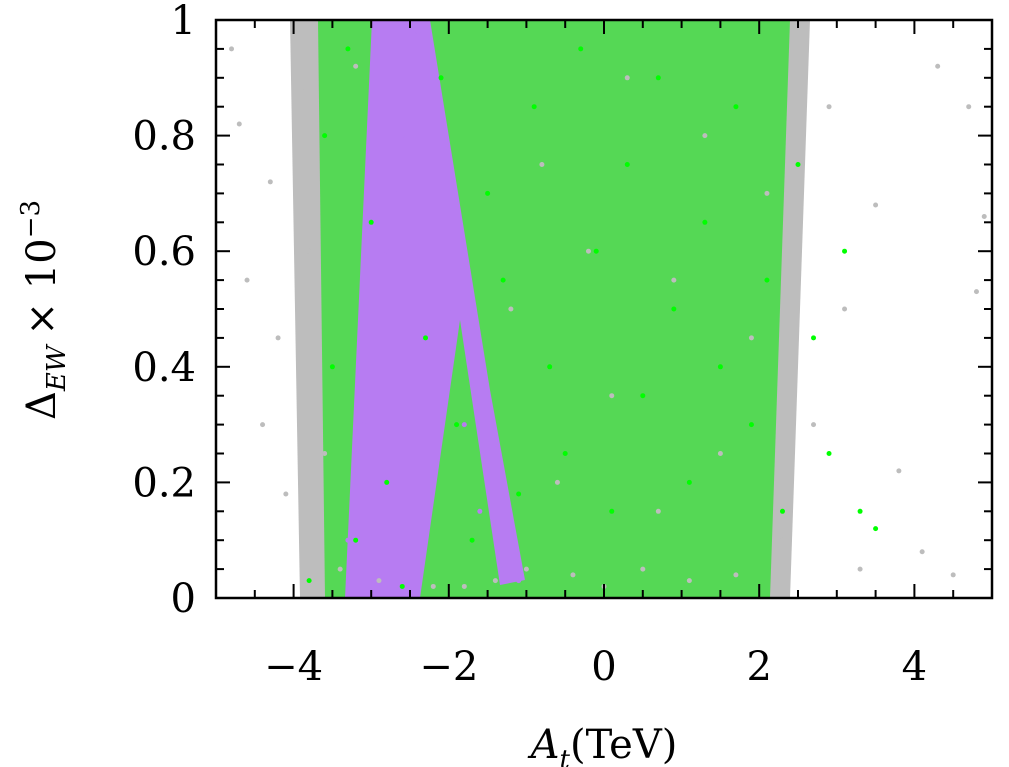 Image resolution: width=1009 pixels, height=767 pixels. I want to click on y-tick-label: 0.2, so click(164, 483).